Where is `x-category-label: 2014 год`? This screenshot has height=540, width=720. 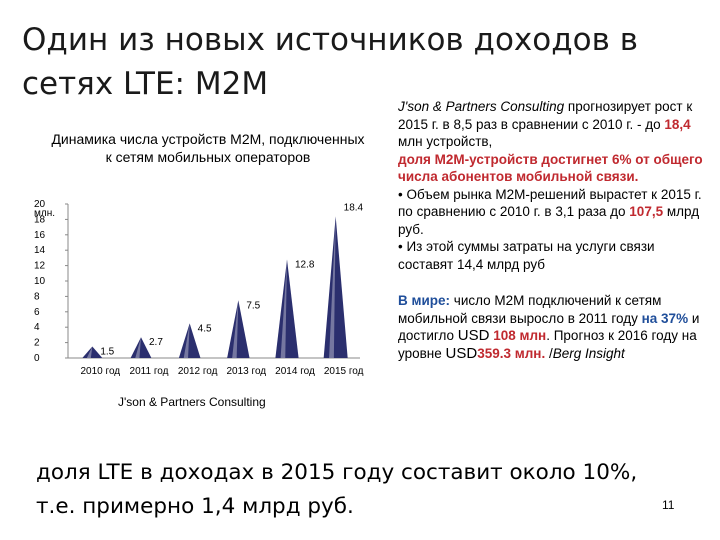 x-category-label: 2014 год is located at coordinates (295, 371).